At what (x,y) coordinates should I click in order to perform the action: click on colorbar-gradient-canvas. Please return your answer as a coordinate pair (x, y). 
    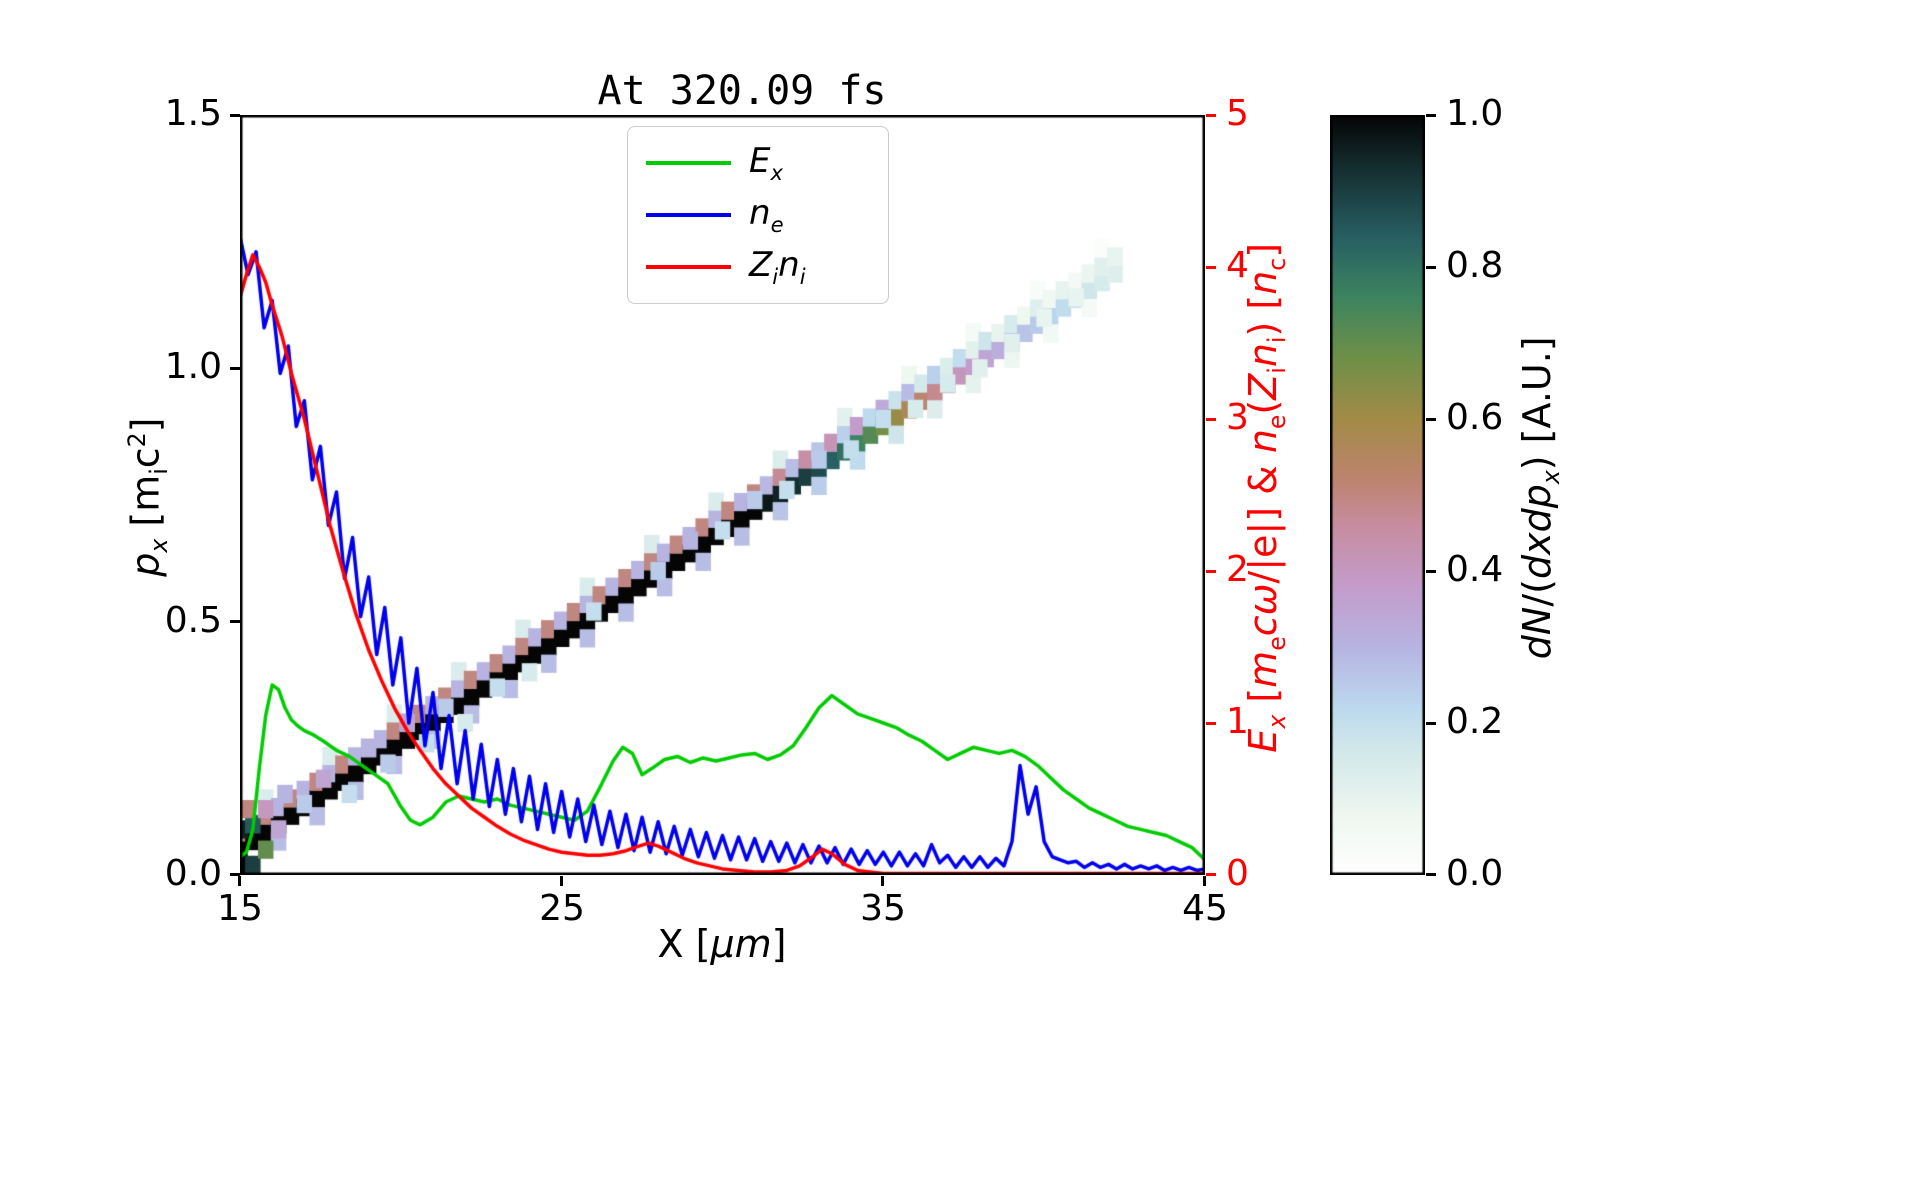
    Looking at the image, I should click on (1377, 495).